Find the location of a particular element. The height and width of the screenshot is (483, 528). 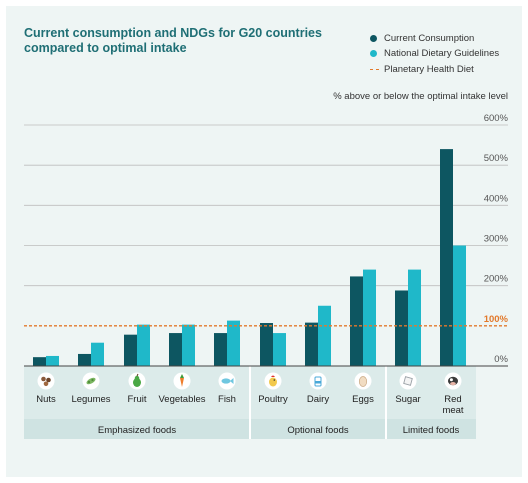

y-tick-label-600: 600% is located at coordinates (496, 118).